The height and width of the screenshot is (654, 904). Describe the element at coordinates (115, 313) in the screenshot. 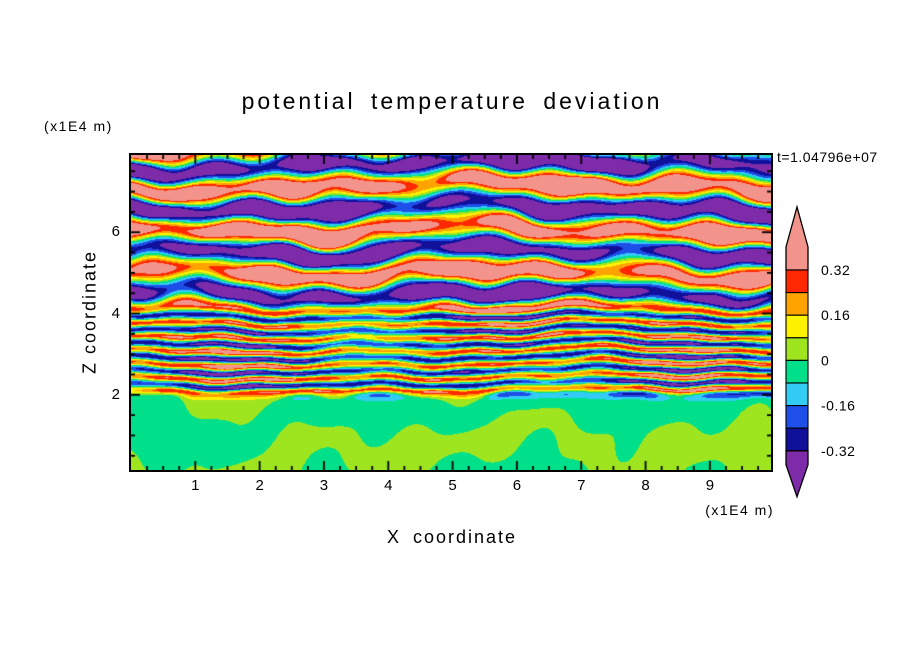

I see `z-tick-label: 4` at that location.